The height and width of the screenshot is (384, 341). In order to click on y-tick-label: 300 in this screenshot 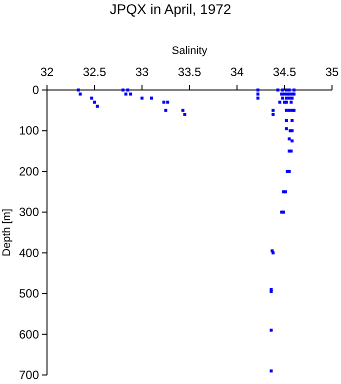, I will do `click(29, 212)`.